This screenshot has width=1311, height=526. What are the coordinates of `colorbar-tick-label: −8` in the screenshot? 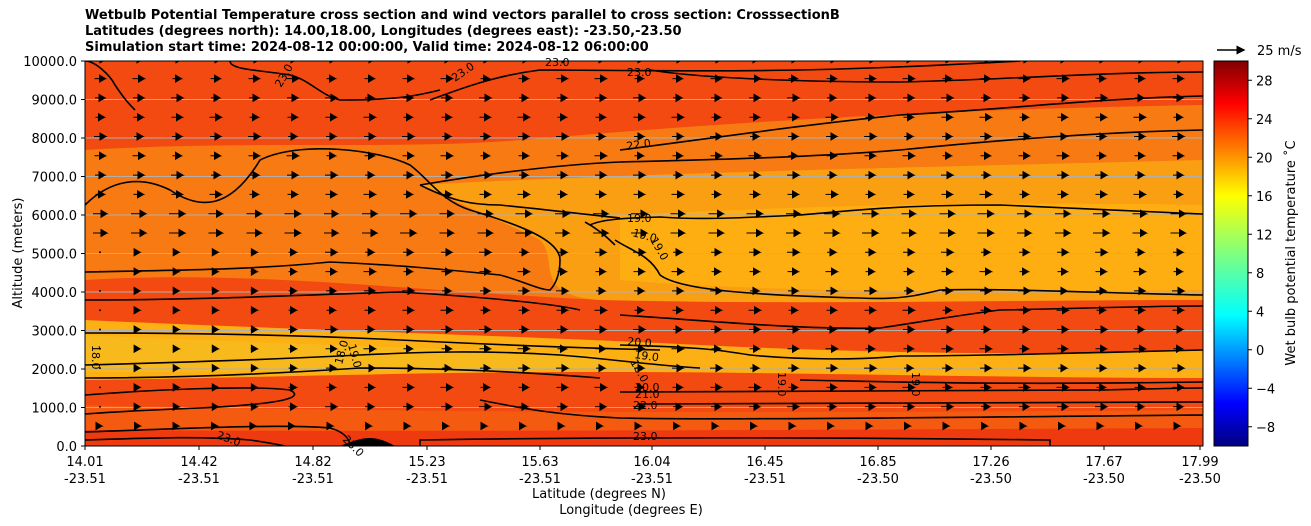 It's located at (1265, 428).